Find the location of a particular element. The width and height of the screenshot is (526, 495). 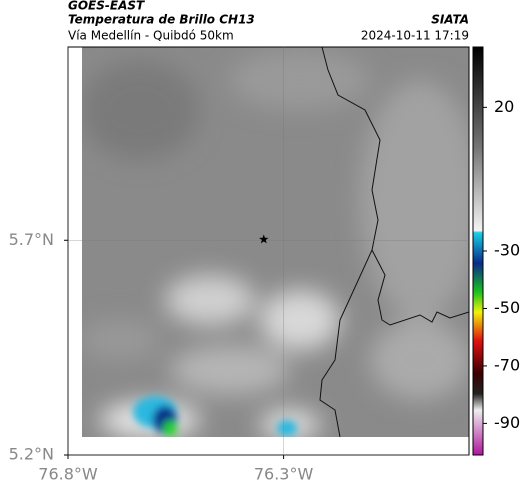

colorbar is located at coordinates (478, 251).